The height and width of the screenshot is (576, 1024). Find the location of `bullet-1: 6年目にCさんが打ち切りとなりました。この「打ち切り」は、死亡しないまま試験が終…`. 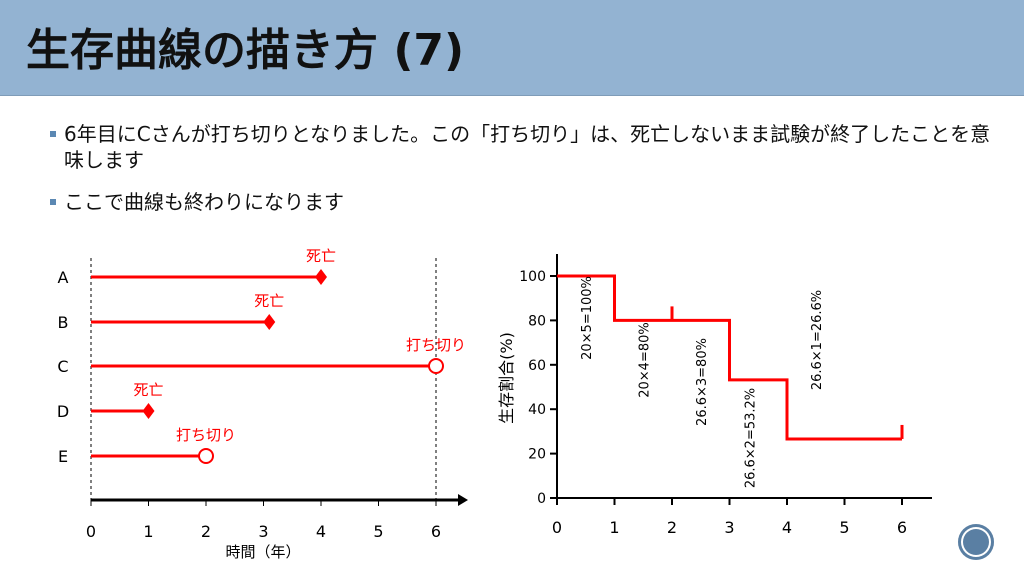

bullet-1: 6年目にCさんが打ち切りとなりました。この「打ち切り」は、死亡しないまま試験が終… is located at coordinates (522, 147).